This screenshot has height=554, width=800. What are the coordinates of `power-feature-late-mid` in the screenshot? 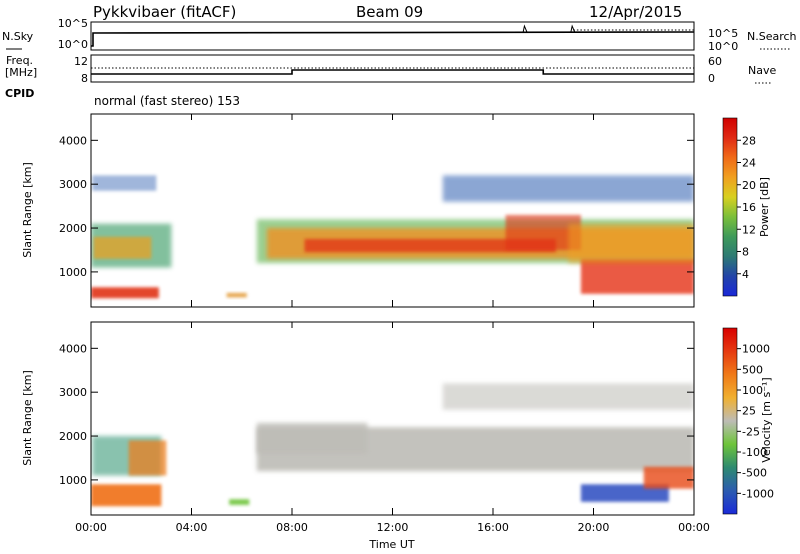 It's located at (631, 243).